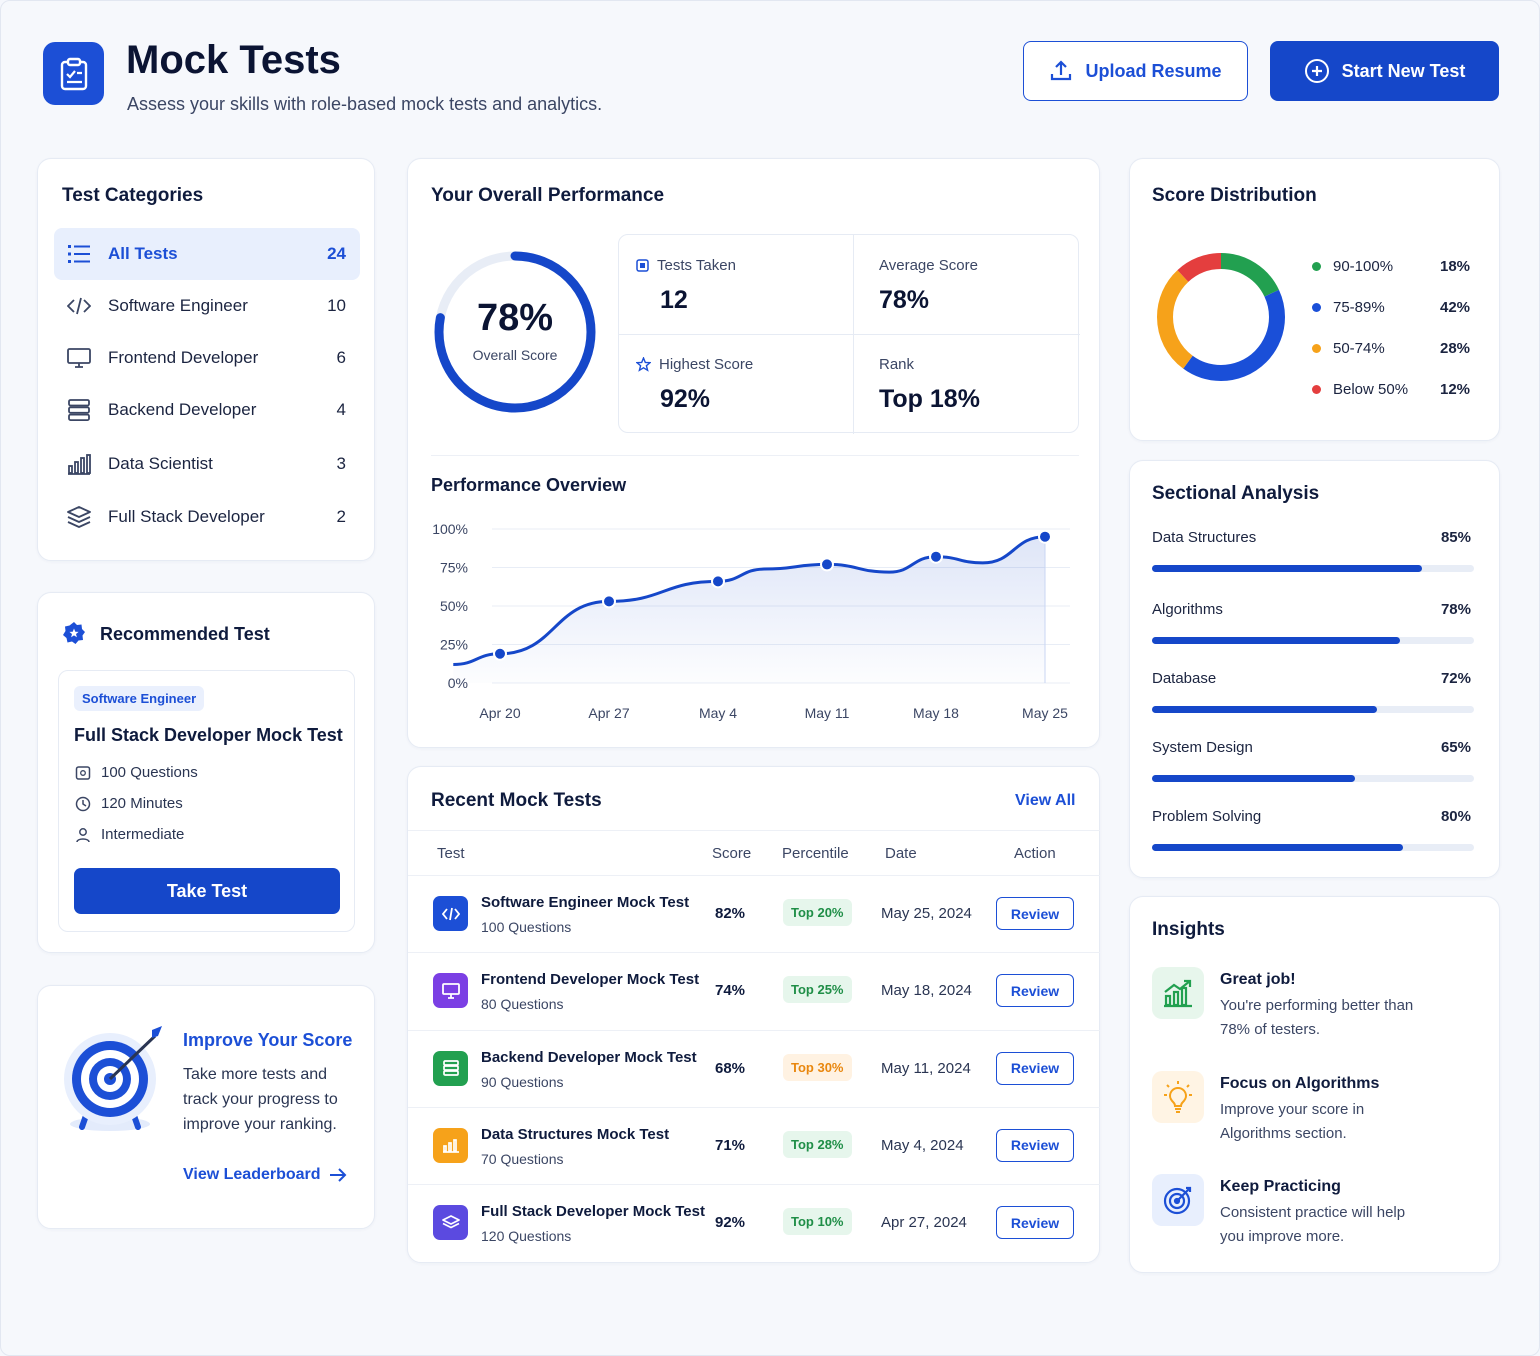 The width and height of the screenshot is (1540, 1356). Describe the element at coordinates (450, 529) in the screenshot. I see `y-tick-label: 100%` at that location.